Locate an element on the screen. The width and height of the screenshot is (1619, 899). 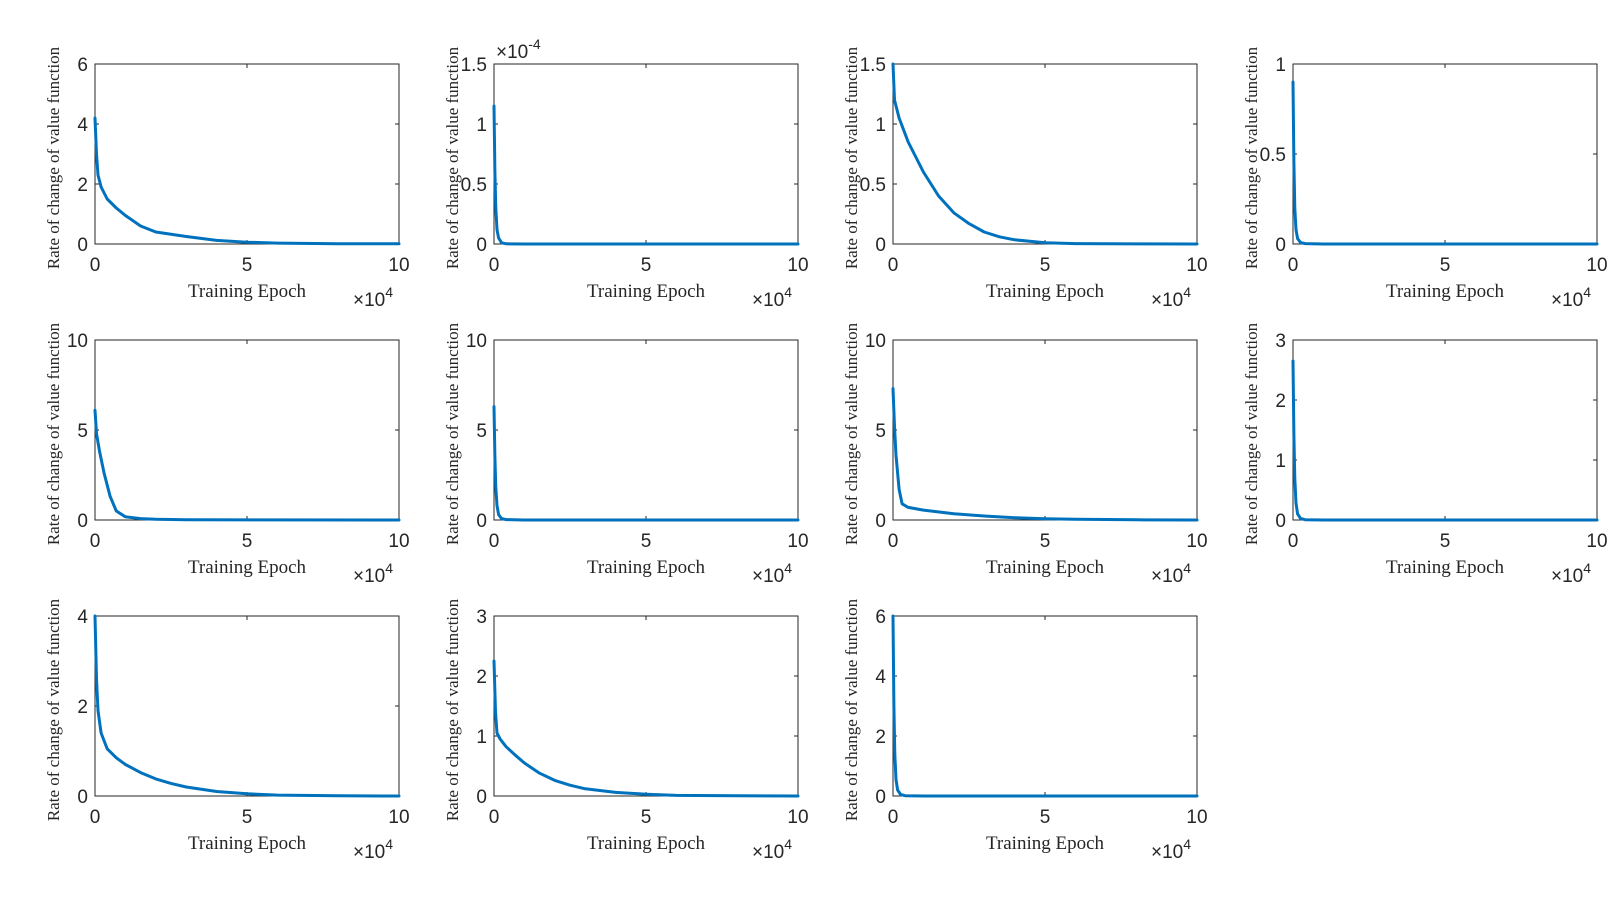
y-tick-label: 6 is located at coordinates (880, 617).